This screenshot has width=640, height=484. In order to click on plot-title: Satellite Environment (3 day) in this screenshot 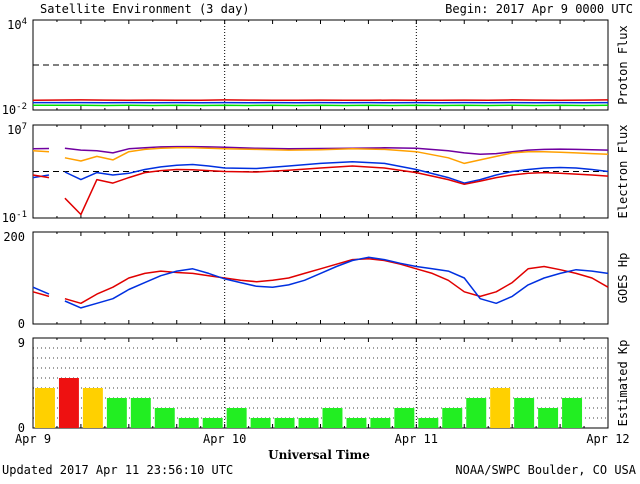, I will do `click(145, 9)`.